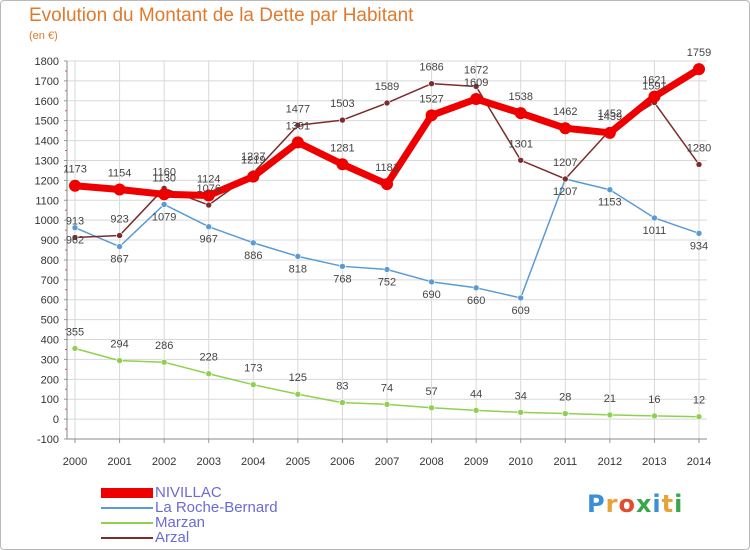  I want to click on legend-label: NIVILLAC, so click(188, 492).